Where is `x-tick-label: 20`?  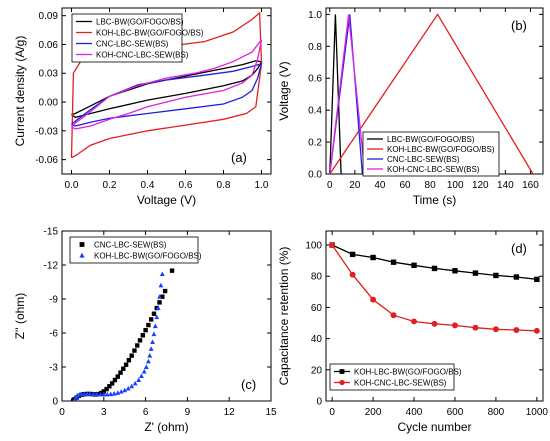 x-tick-label: 20 is located at coordinates (355, 185).